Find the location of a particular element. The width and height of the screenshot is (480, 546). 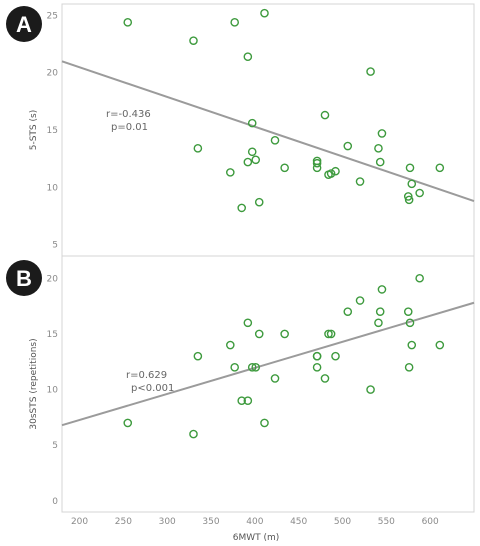

panel-b-y-tick-label: 5 is located at coordinates (55, 446).